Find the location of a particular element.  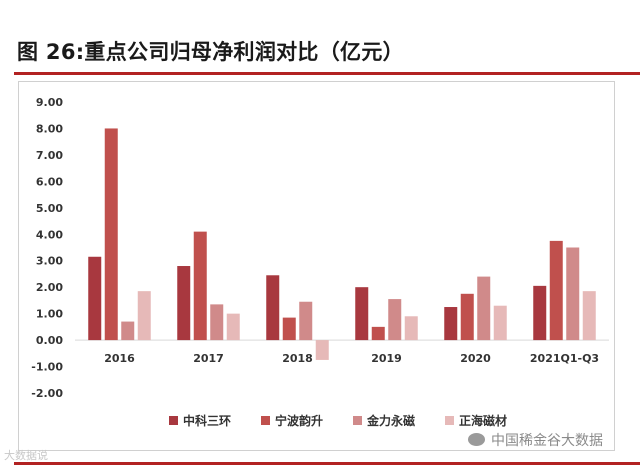

x-tick-label: 2016 is located at coordinates (119, 358).